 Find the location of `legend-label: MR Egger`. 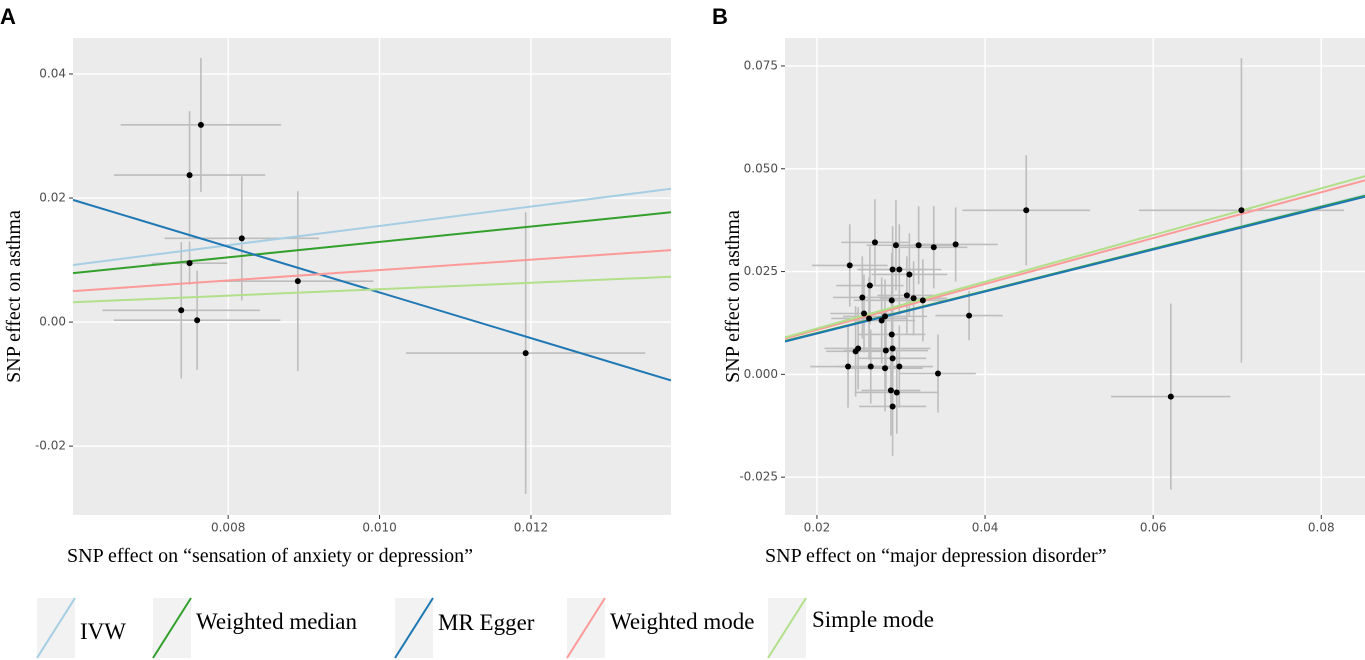

legend-label: MR Egger is located at coordinates (486, 622).